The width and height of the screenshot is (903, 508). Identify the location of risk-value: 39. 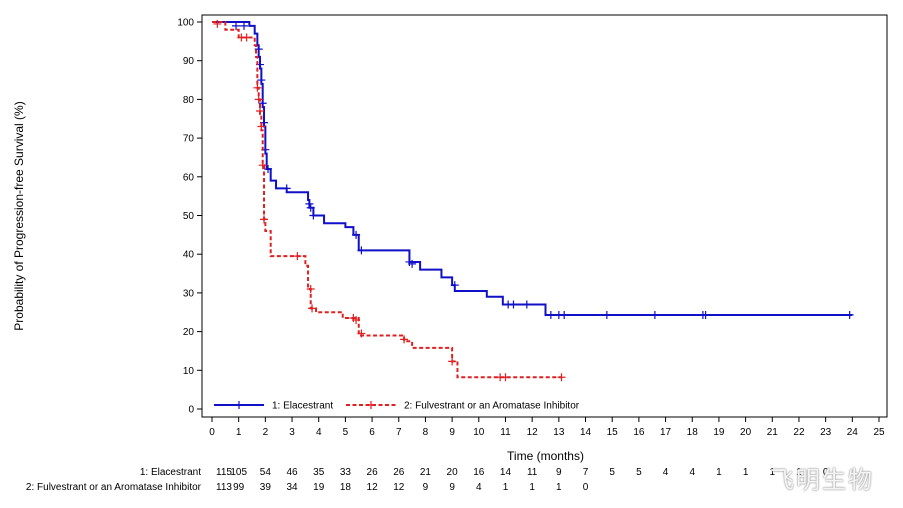
(266, 487).